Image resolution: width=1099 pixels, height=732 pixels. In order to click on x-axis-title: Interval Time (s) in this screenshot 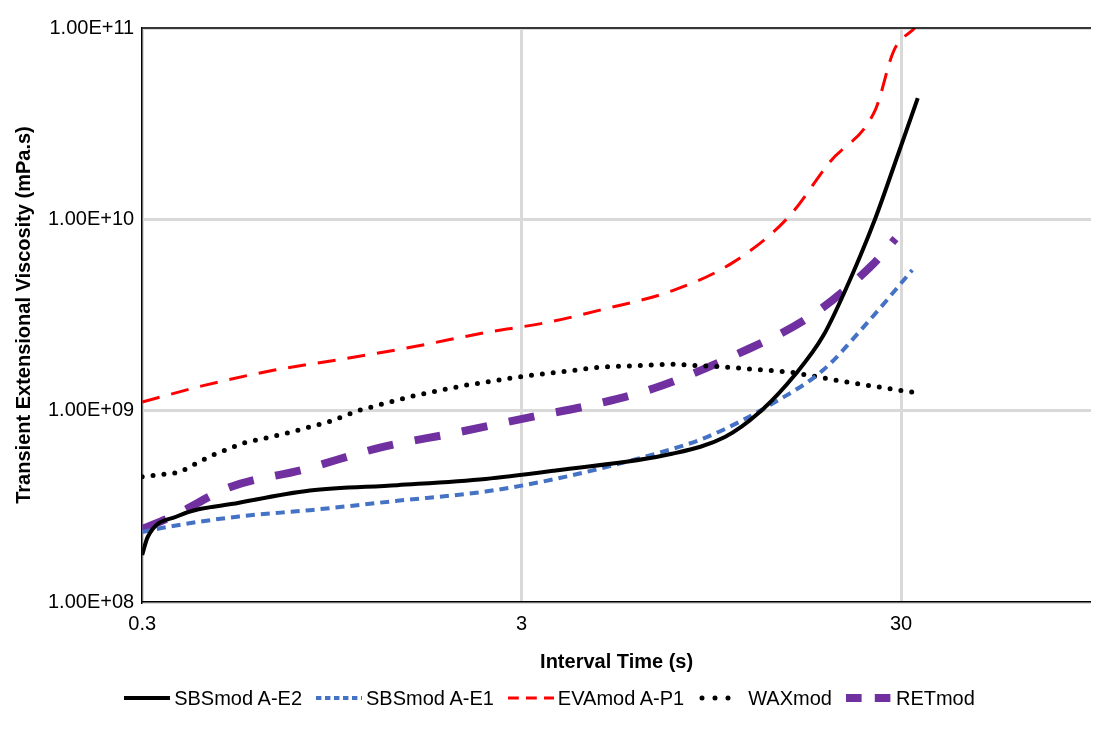, I will do `click(617, 660)`.